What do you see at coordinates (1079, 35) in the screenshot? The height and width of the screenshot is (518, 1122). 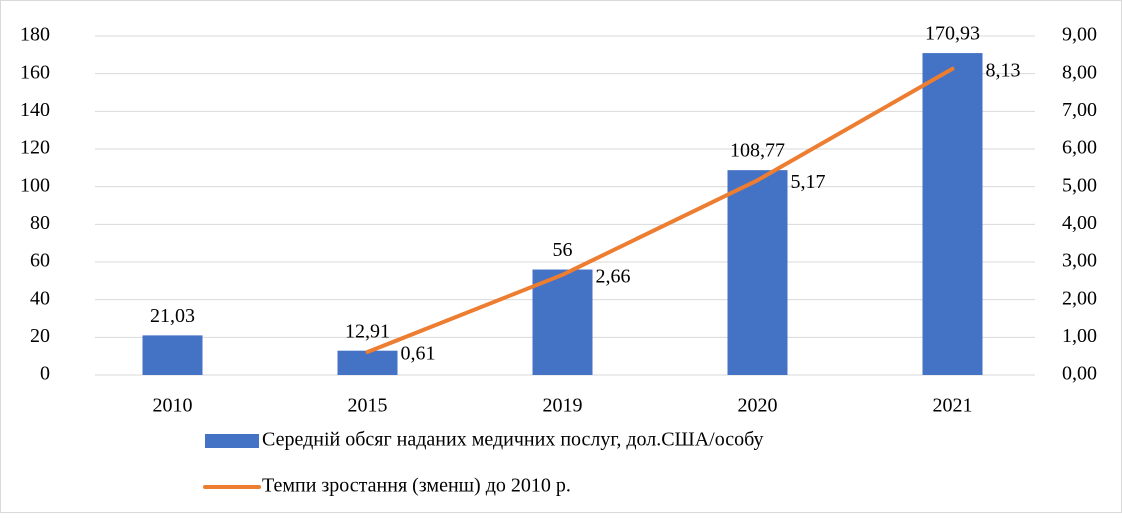 I see `y2-tick-label: 9,00` at bounding box center [1079, 35].